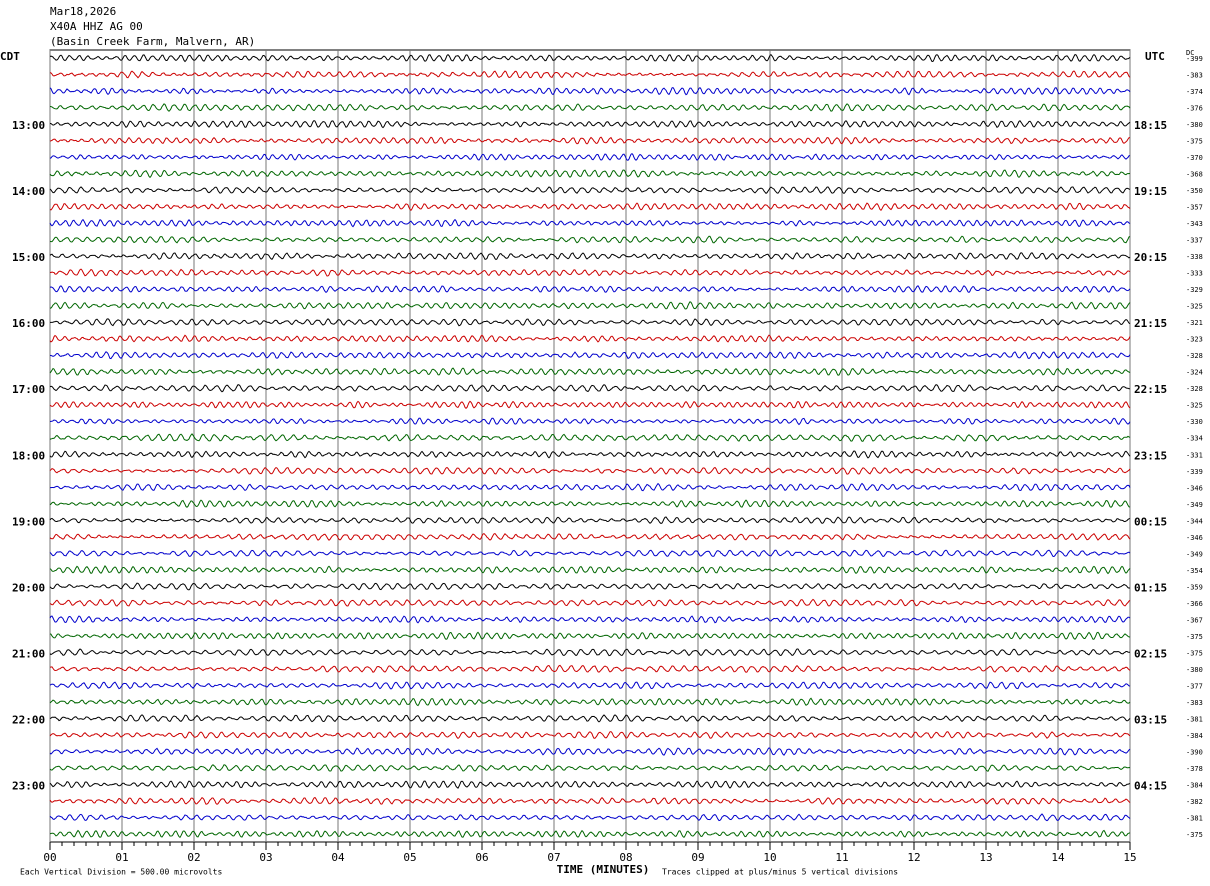 Image resolution: width=1210 pixels, height=886 pixels. I want to click on dc-value: -334, so click(1194, 439).